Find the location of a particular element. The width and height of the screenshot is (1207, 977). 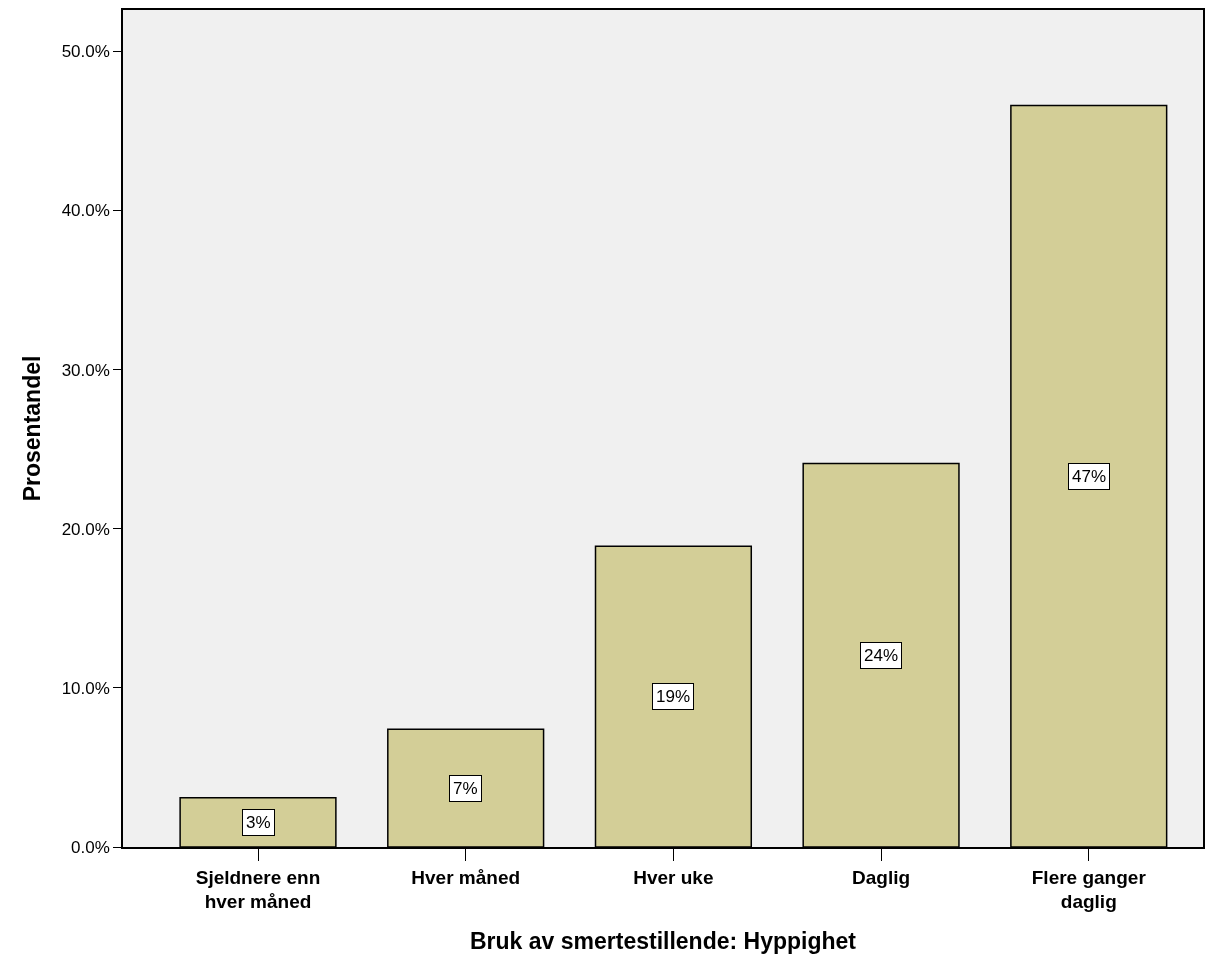

data-label: 19% is located at coordinates (673, 696).